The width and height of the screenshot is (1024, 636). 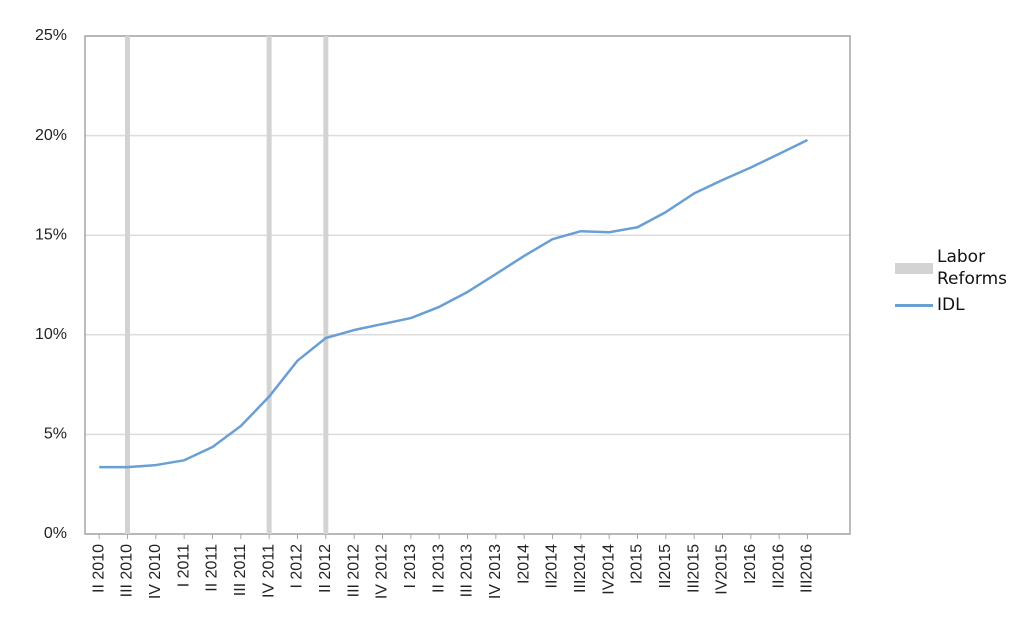 I want to click on x-tick-label: II2015, so click(x=665, y=566).